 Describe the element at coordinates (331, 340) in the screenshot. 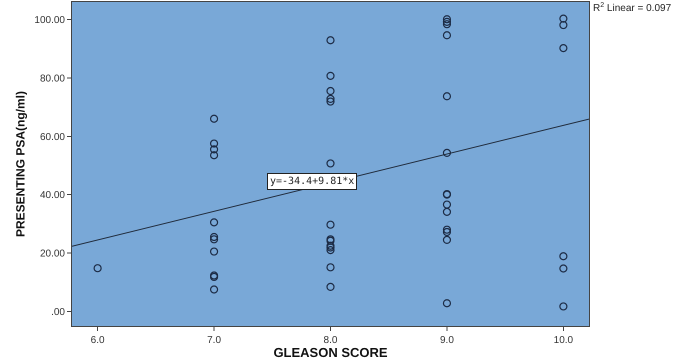

I see `x-tick-label: 8.0` at that location.